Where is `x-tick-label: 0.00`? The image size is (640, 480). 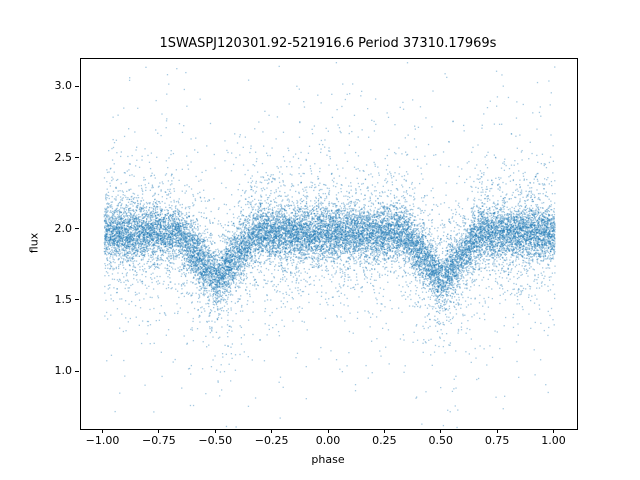
x-tick-label: 0.00 is located at coordinates (328, 440).